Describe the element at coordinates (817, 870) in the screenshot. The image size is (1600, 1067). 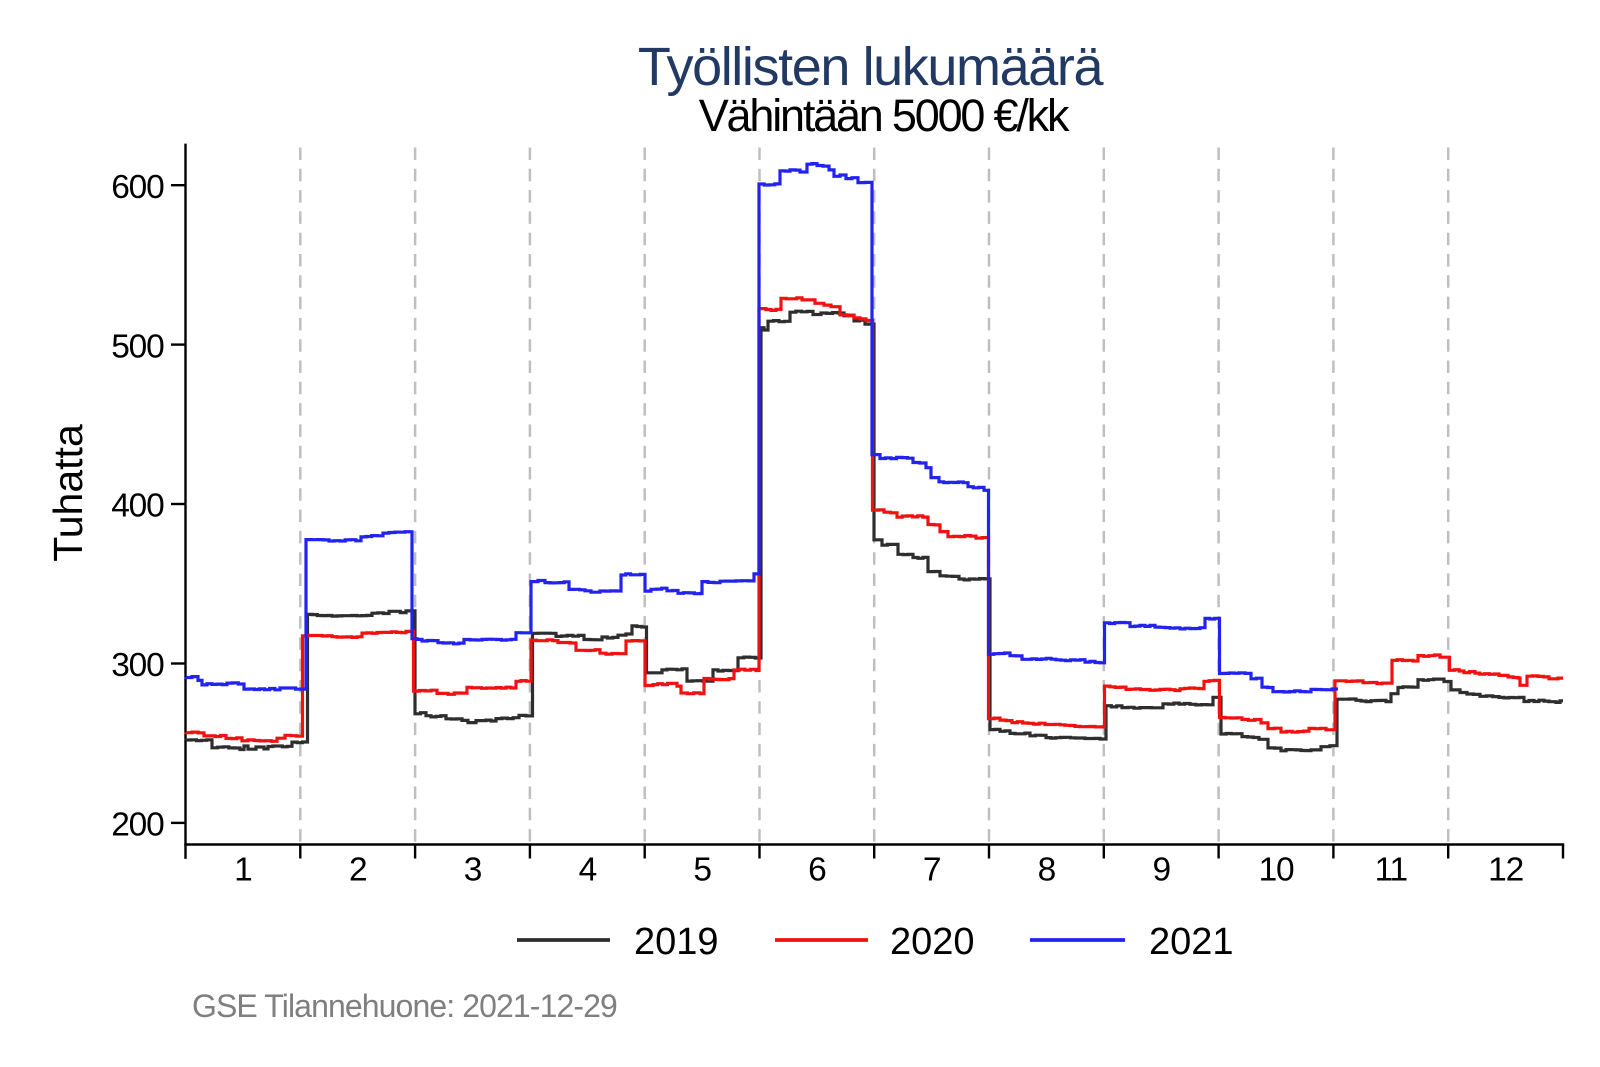
I see `svg-text: 6` at that location.